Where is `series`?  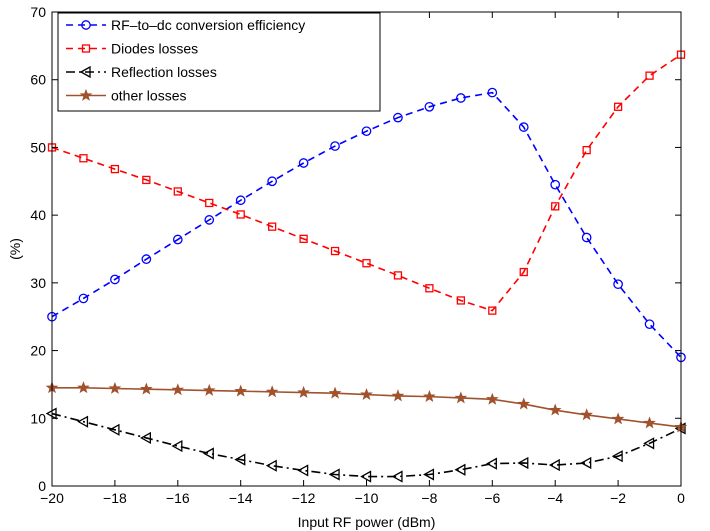 series is located at coordinates (366, 407).